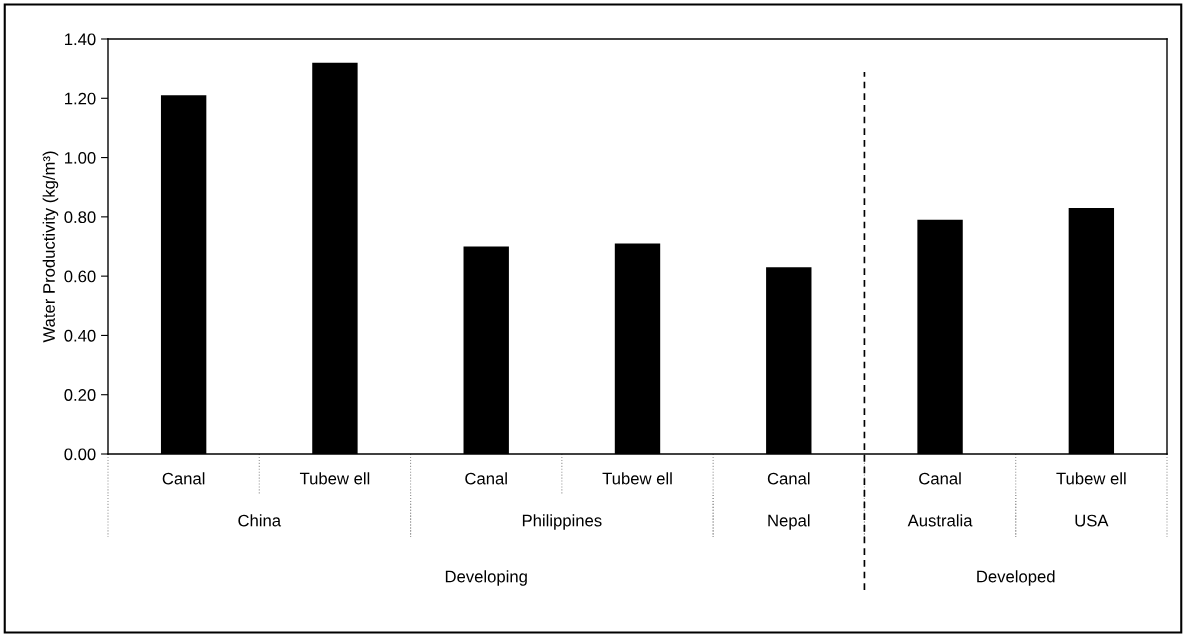 This screenshot has height=637, width=1186. Describe the element at coordinates (50, 247) in the screenshot. I see `y-axis-title: Water Productivity (kg/m³)` at that location.